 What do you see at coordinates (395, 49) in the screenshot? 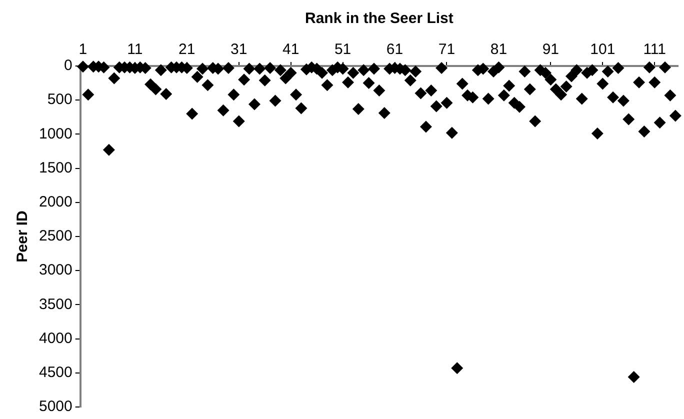
I see `x-tick-label: 61` at bounding box center [395, 49].